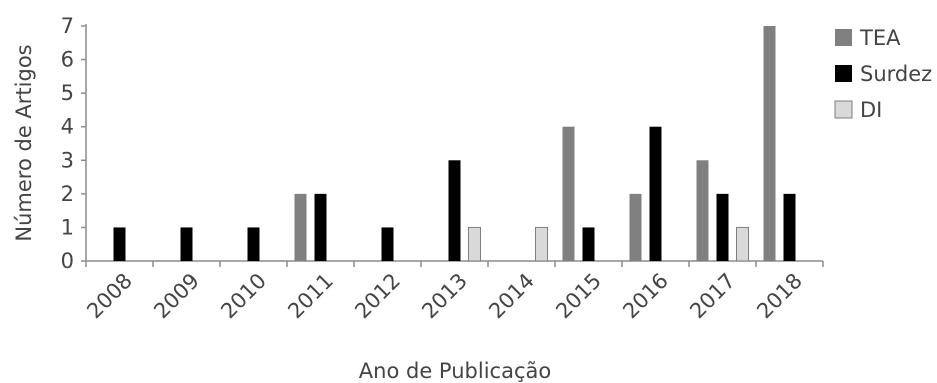  Describe the element at coordinates (455, 371) in the screenshot. I see `x-axis-title: Ano de Publicação` at that location.